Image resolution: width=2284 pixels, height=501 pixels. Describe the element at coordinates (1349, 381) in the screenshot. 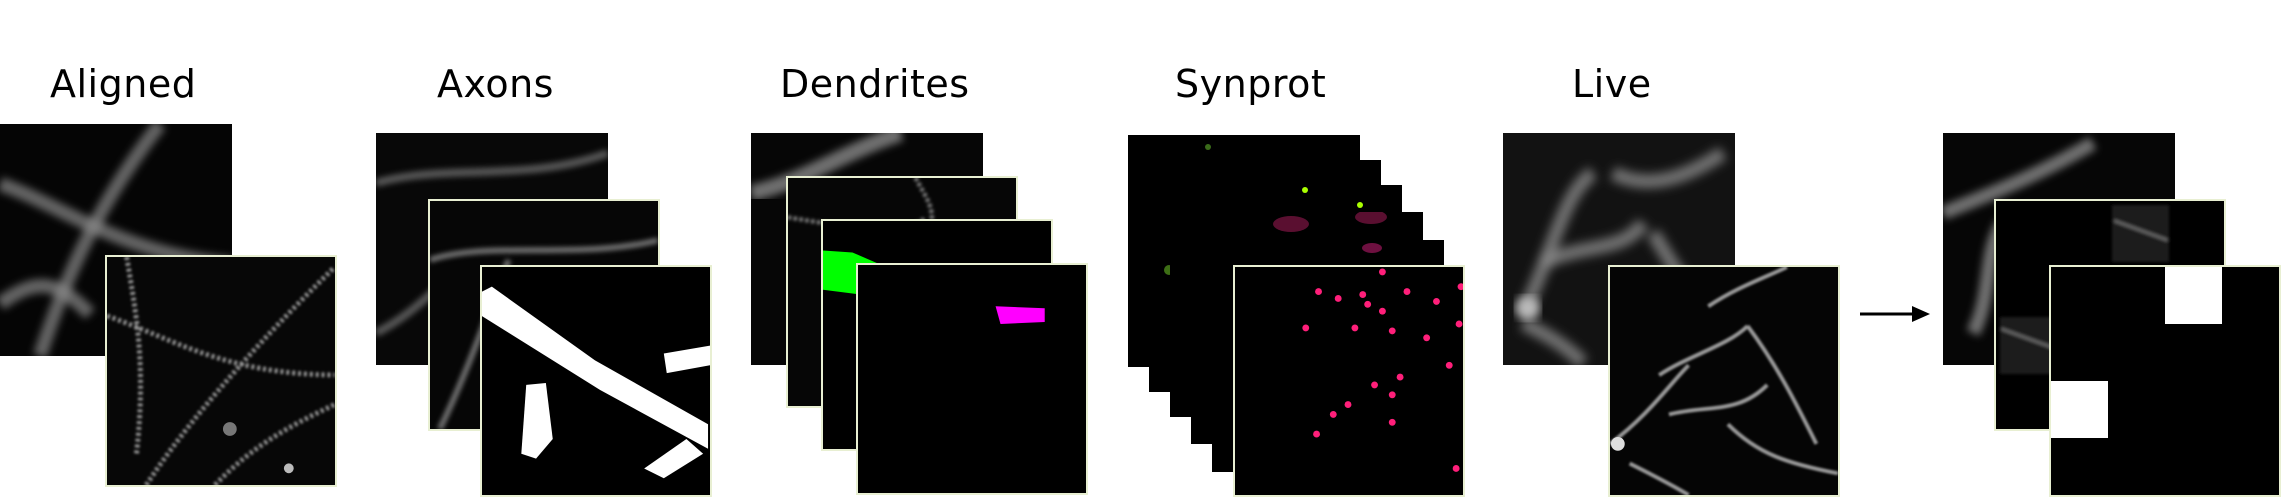

I see `synprot-puncta` at that location.